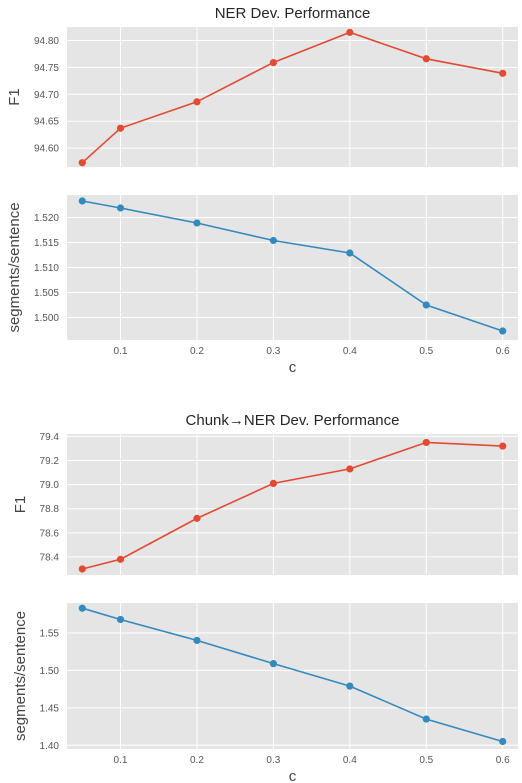  I want to click on chart1-title: NER Dev. Performance, so click(293, 13).